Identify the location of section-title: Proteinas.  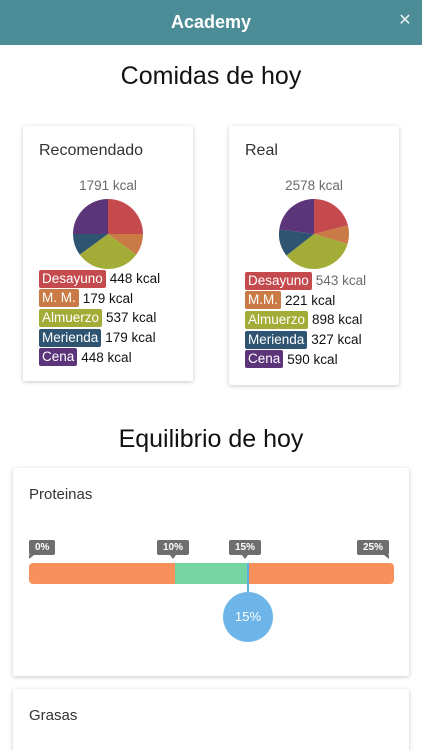
(61, 494).